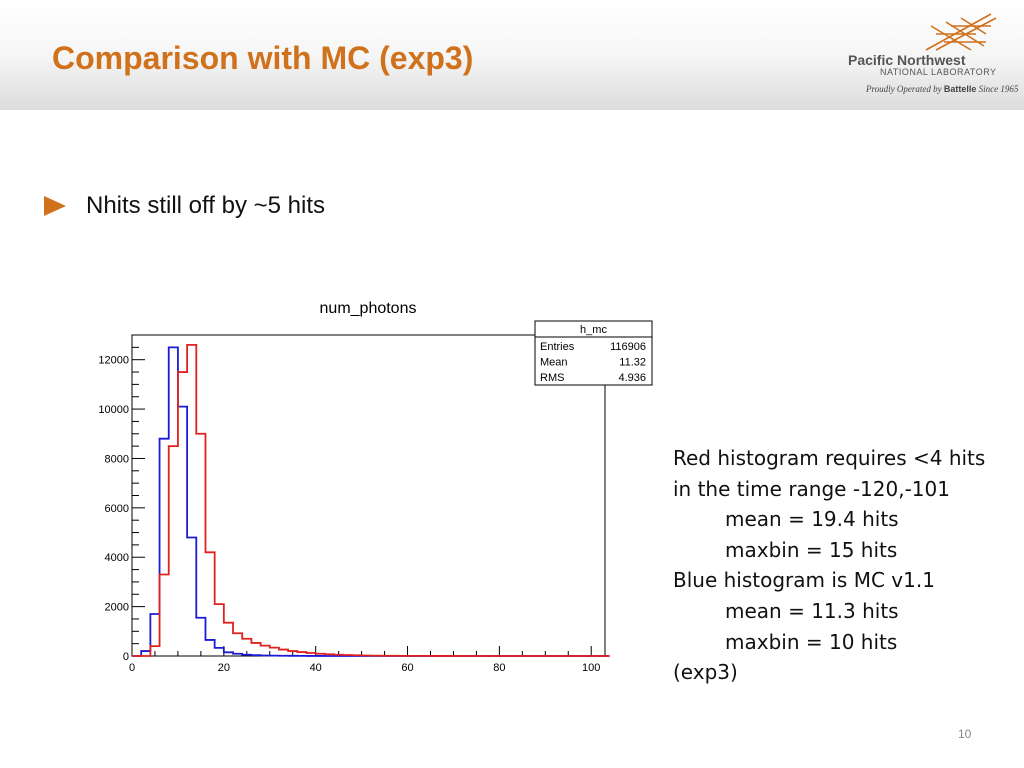  Describe the element at coordinates (632, 378) in the screenshot. I see `stats-value: 4.936` at that location.